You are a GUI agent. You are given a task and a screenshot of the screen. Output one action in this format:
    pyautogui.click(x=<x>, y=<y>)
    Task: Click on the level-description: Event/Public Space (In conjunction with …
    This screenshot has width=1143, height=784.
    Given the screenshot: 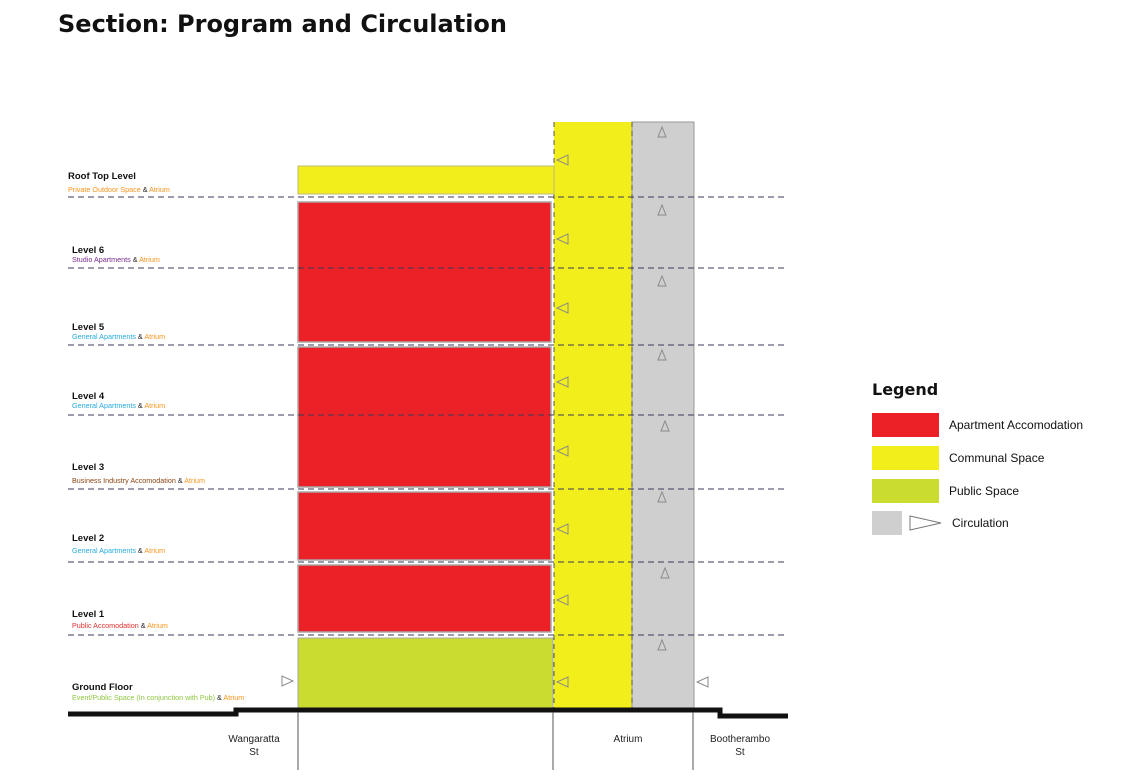 What is the action you would take?
    pyautogui.click(x=158, y=697)
    